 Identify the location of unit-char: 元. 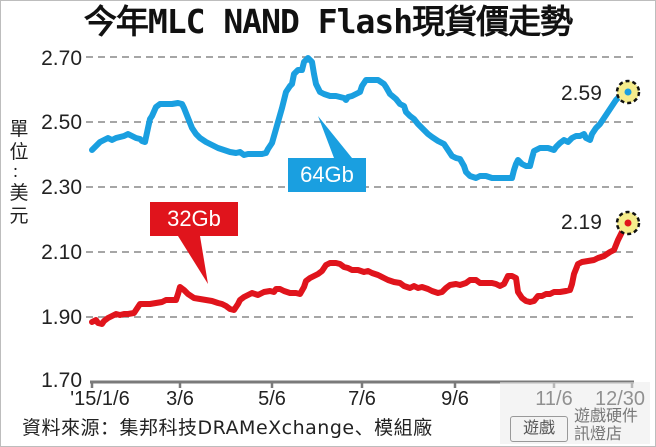
(19, 216).